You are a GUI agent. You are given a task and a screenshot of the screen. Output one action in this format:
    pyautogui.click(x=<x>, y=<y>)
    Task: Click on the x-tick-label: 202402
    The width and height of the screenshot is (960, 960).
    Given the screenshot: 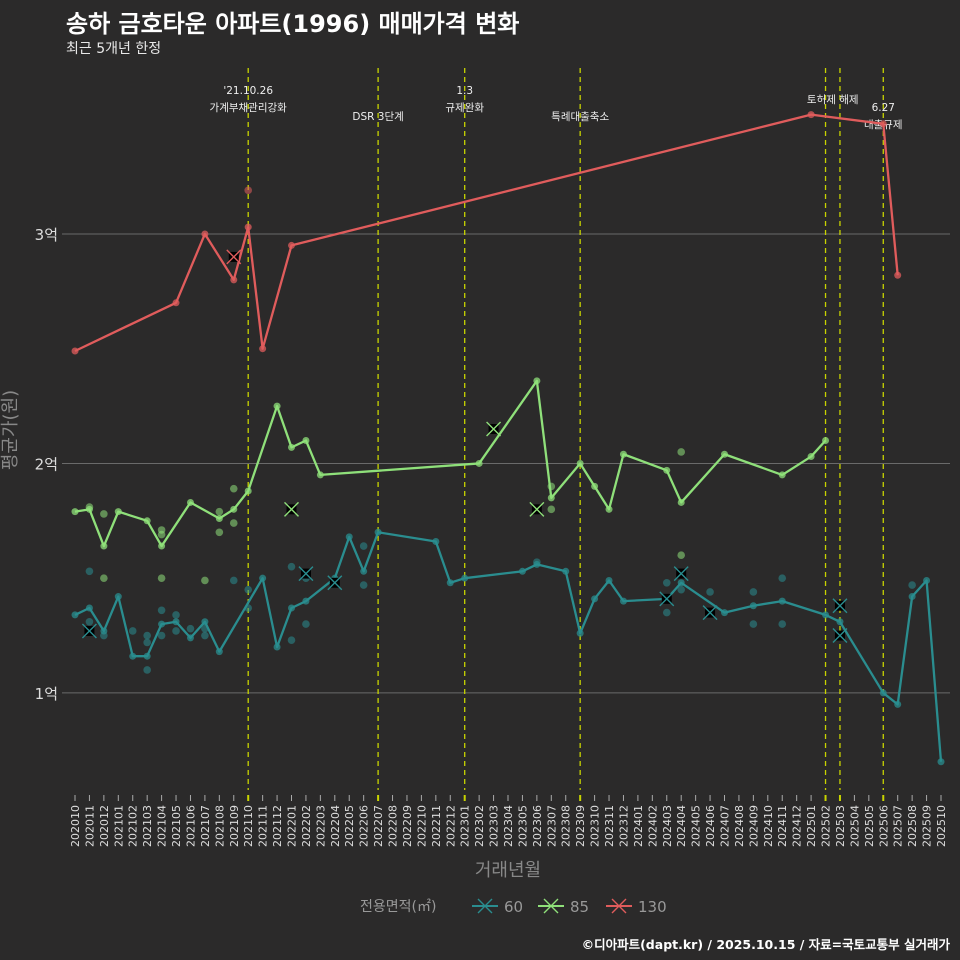 What is the action you would take?
    pyautogui.click(x=652, y=826)
    